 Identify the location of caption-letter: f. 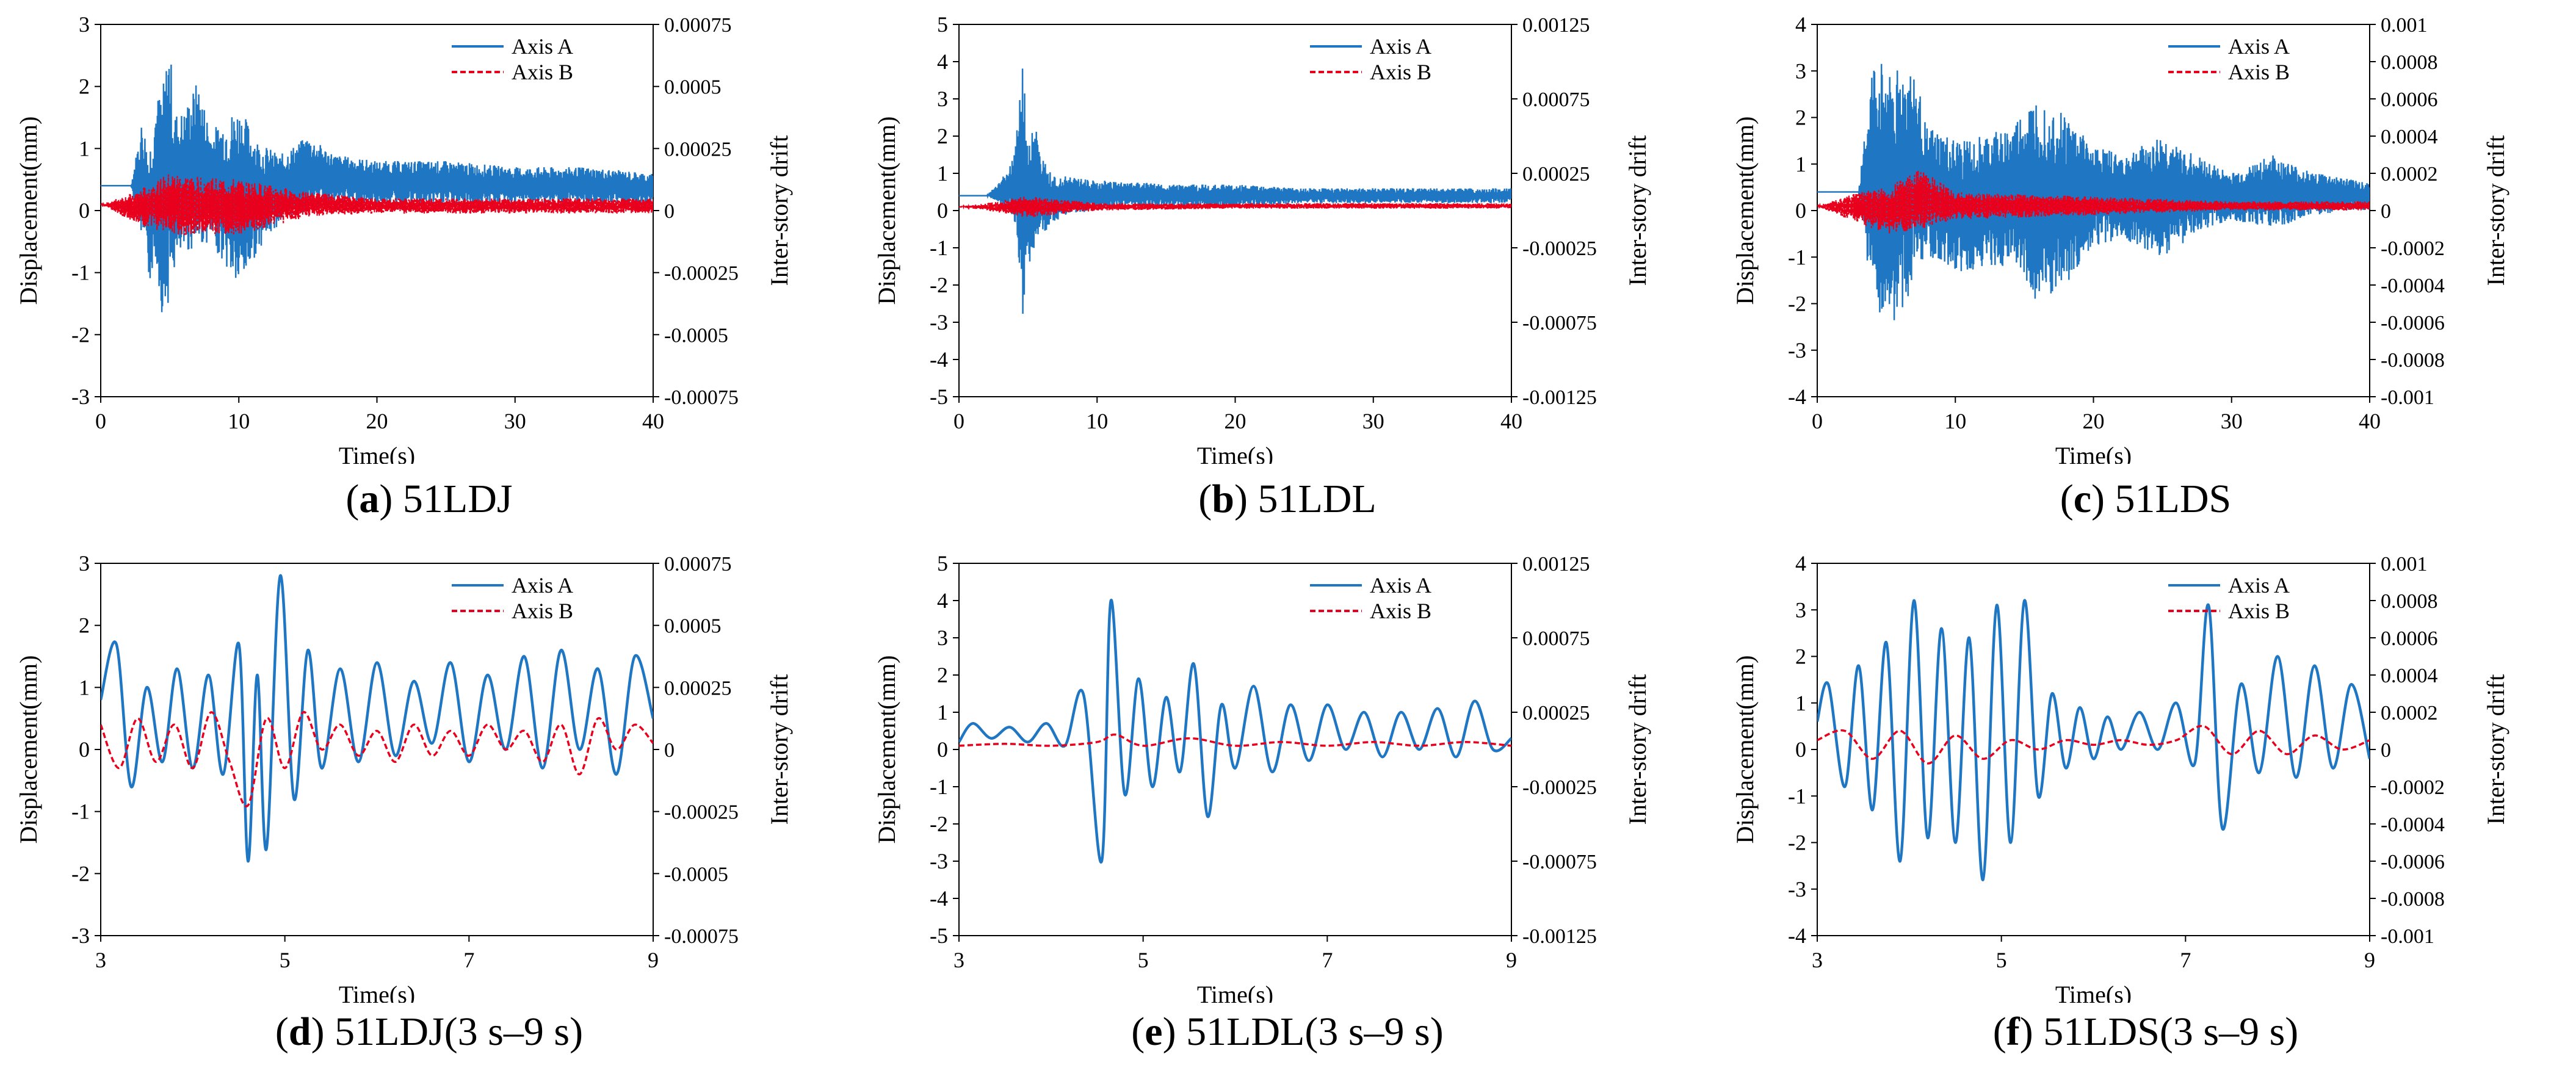
(2013, 1031).